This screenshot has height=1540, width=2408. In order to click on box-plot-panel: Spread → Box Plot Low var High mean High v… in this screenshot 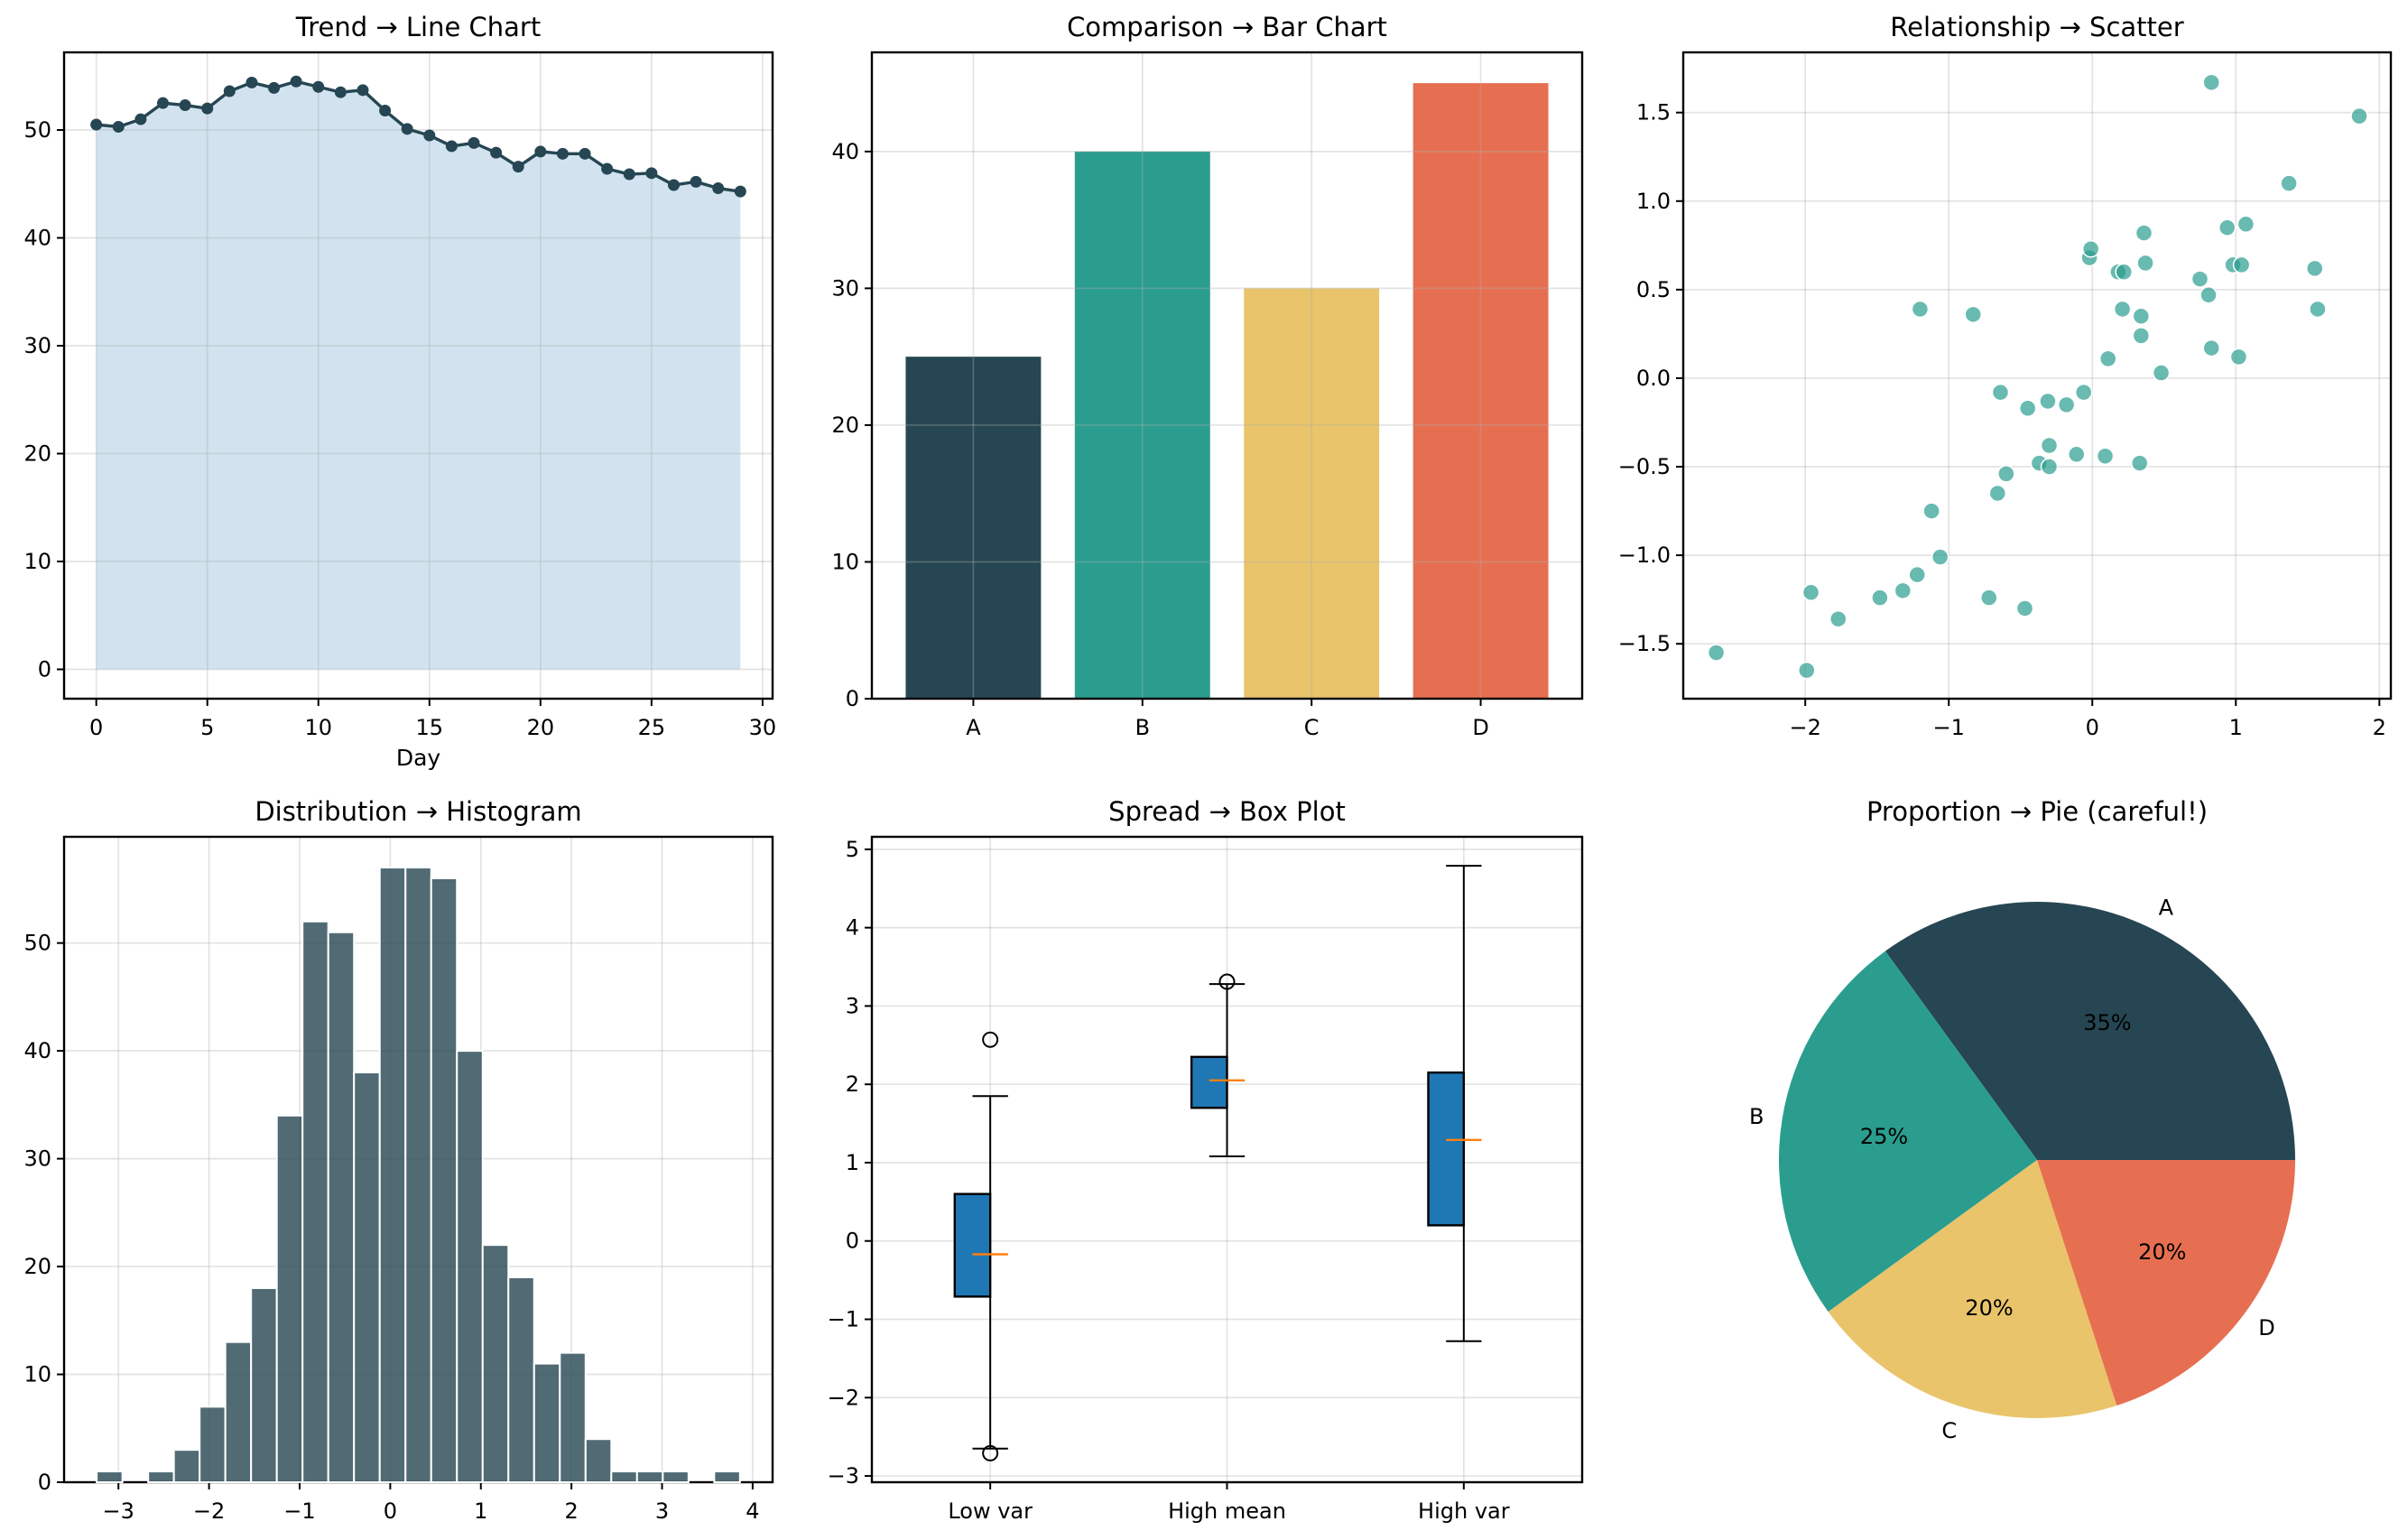, I will do `click(1206, 1160)`.